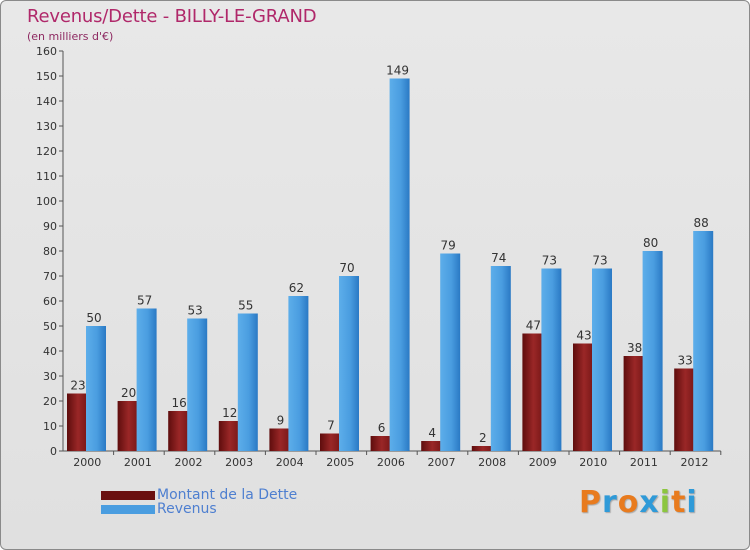  What do you see at coordinates (492, 462) in the screenshot?
I see `x-tick-label: 2008` at bounding box center [492, 462].